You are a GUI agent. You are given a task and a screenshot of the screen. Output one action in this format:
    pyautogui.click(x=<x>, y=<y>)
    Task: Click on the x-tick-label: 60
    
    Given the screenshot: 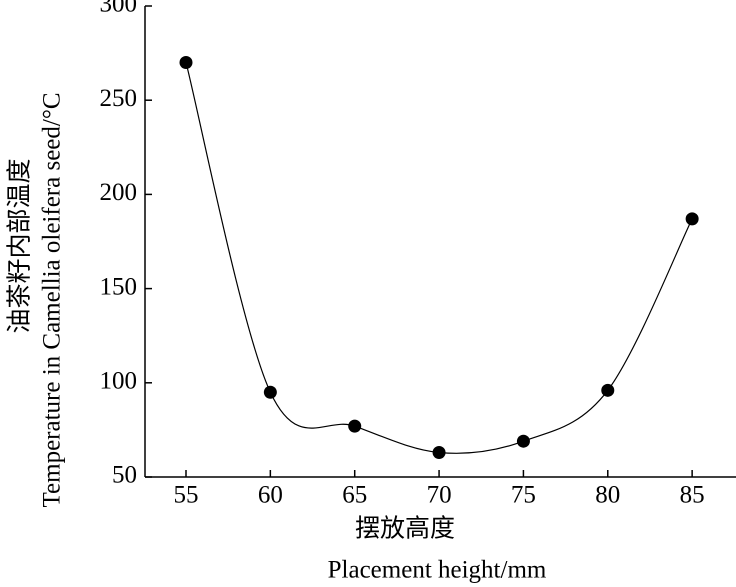 What is the action you would take?
    pyautogui.click(x=270, y=495)
    